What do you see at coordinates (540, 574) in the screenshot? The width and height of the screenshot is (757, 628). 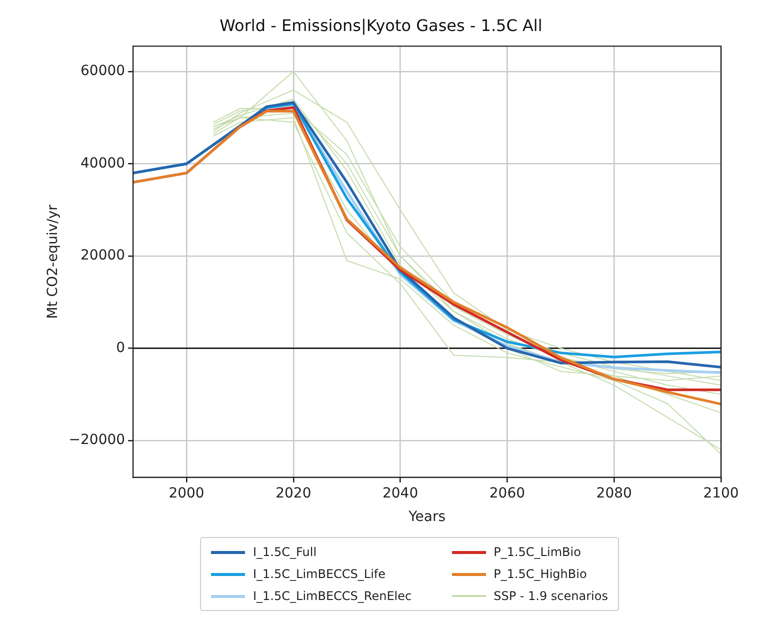 I see `legend-label: P_1.5C_HighBio` at bounding box center [540, 574].